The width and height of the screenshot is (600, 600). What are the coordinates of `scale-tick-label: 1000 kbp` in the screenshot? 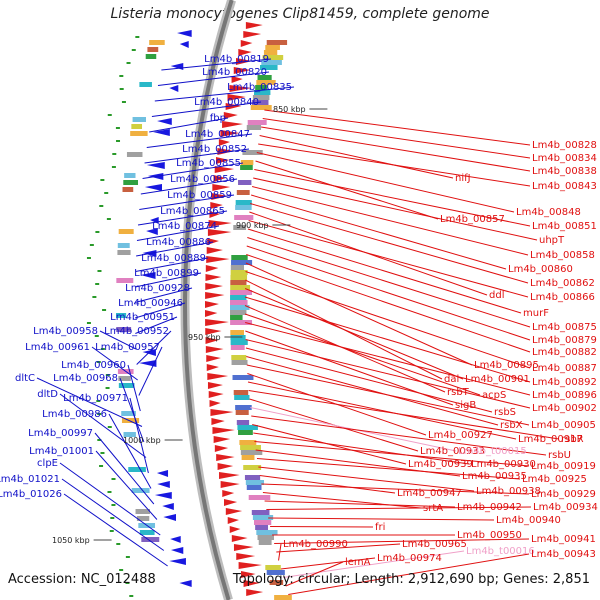 It's located at (142, 440).